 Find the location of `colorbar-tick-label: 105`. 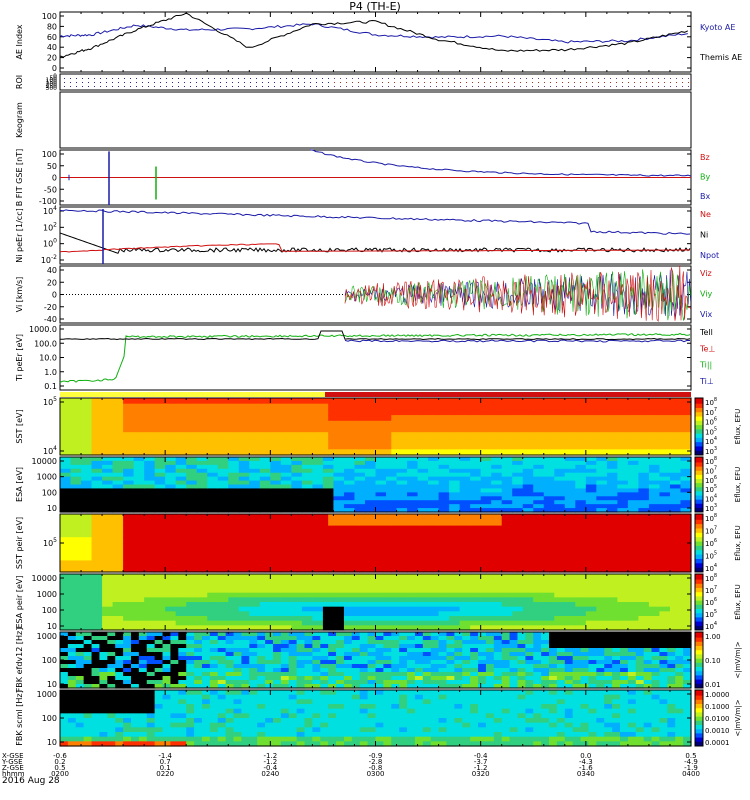

colorbar-tick-label: 105 is located at coordinates (711, 556).